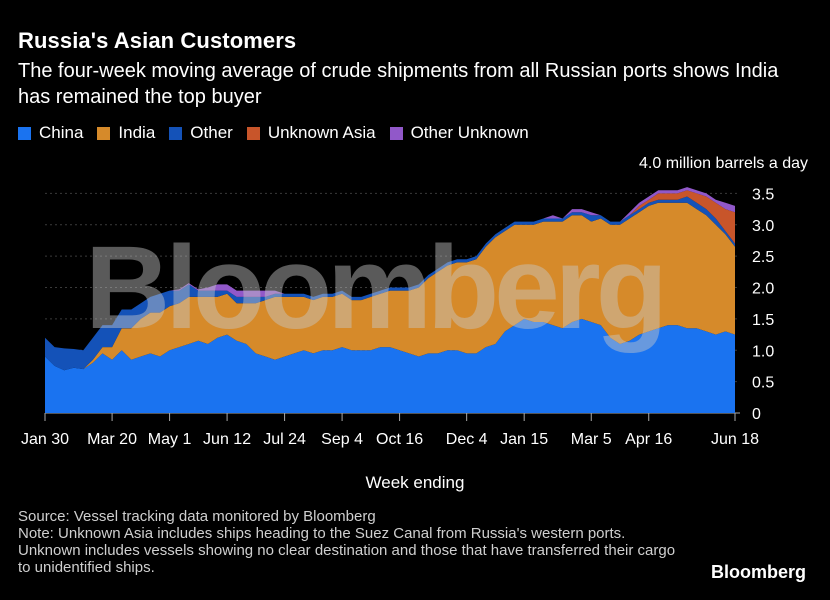  I want to click on y-tick-label: 3.5, so click(763, 194).